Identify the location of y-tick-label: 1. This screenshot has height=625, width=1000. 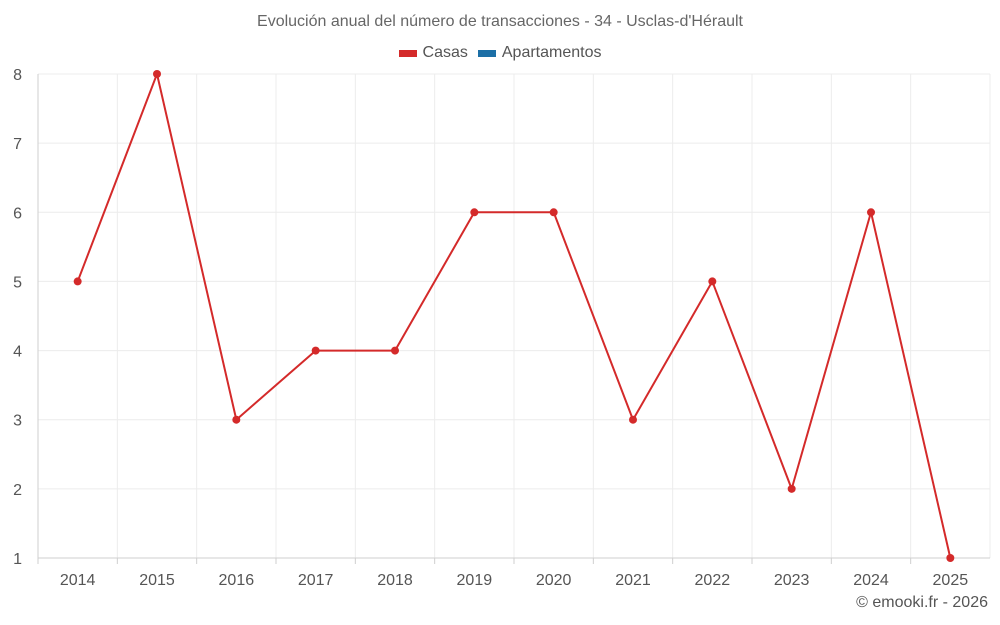
(17, 559).